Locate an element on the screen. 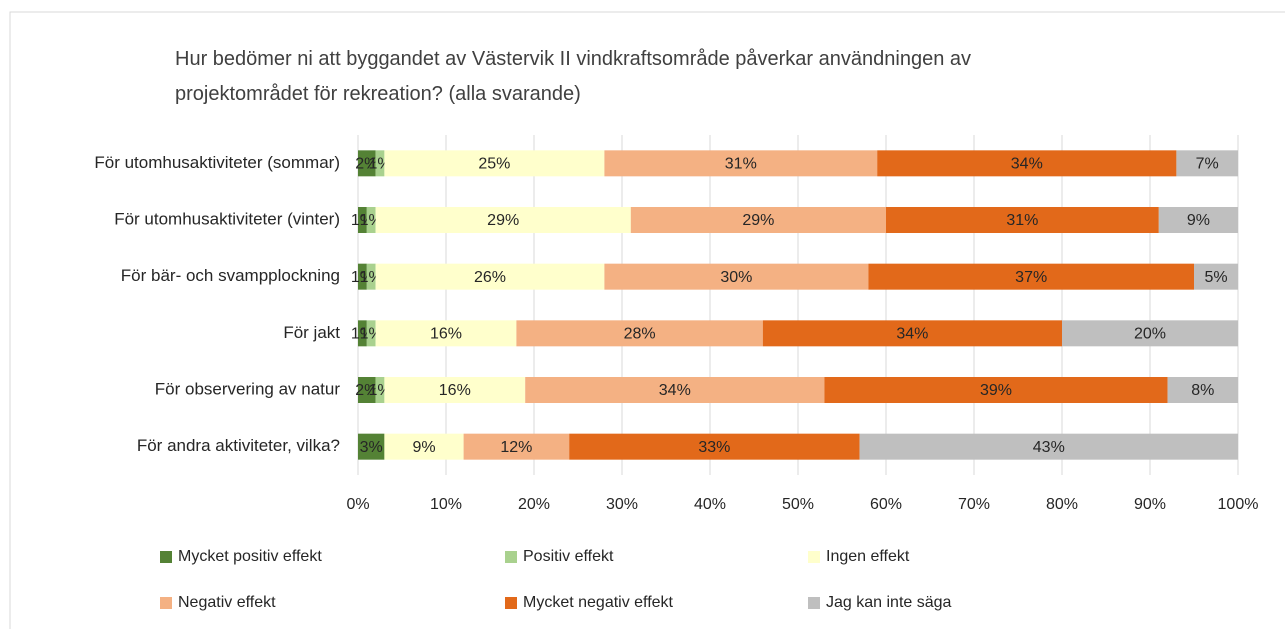  x-tick-label: 20% is located at coordinates (534, 504).